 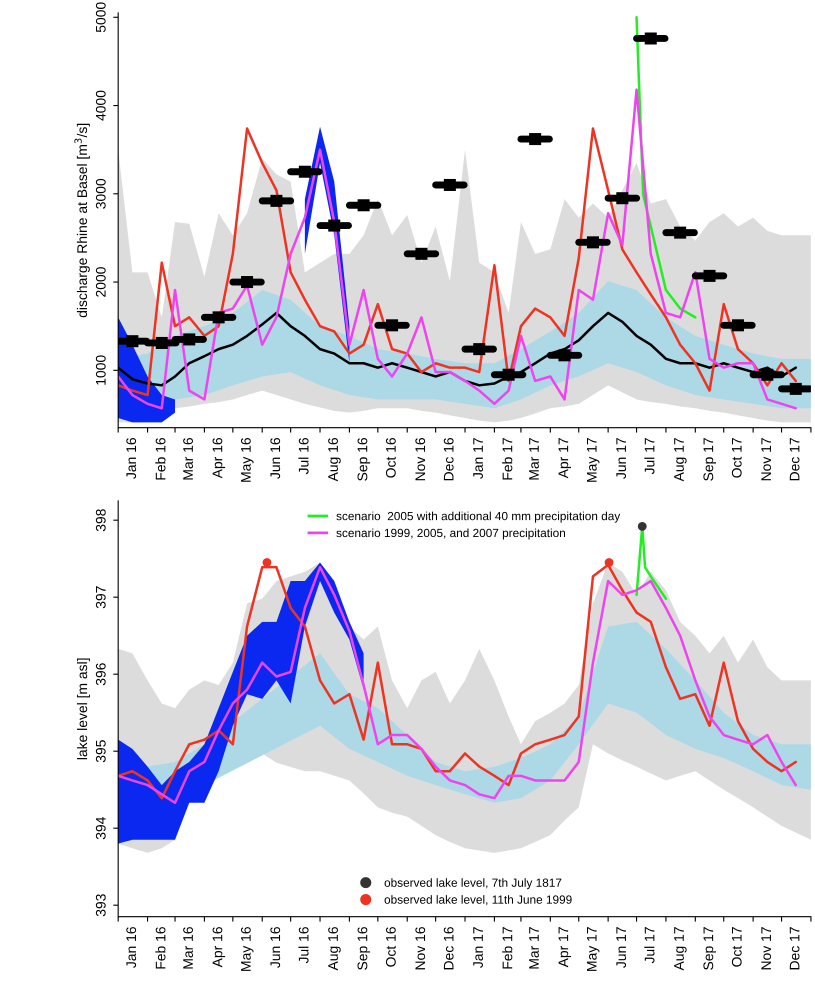 I want to click on y-tick-label: 395, so click(x=101, y=751).